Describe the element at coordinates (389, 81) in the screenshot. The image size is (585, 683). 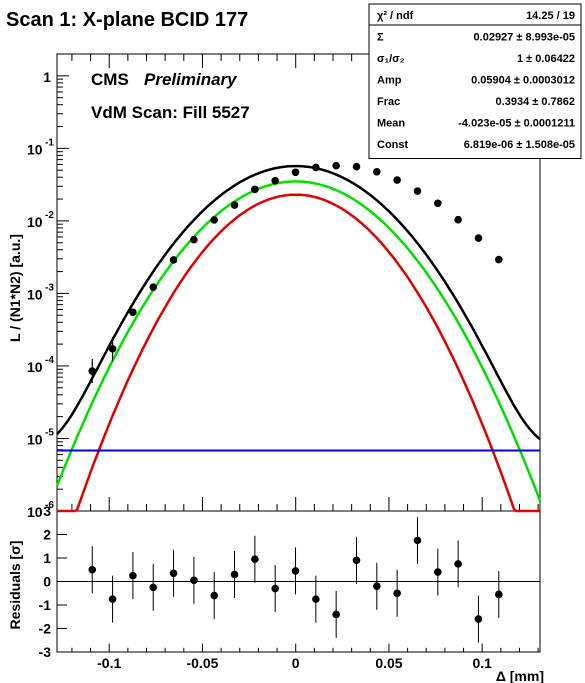
I see `stats-label: Amp` at that location.